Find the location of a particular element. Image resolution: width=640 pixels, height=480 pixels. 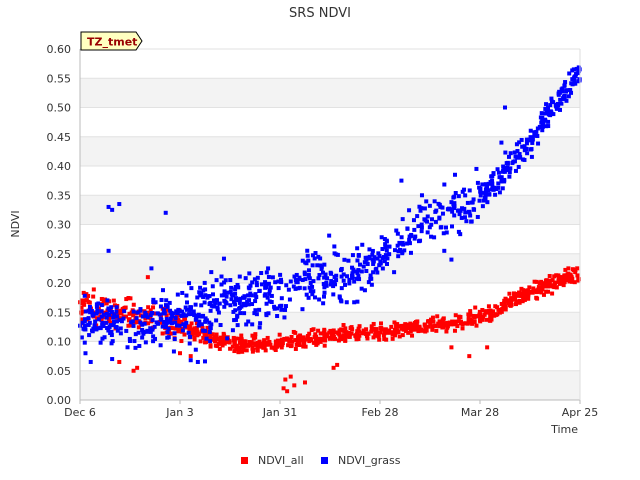

x-tick-label: Apr 25 is located at coordinates (580, 412).